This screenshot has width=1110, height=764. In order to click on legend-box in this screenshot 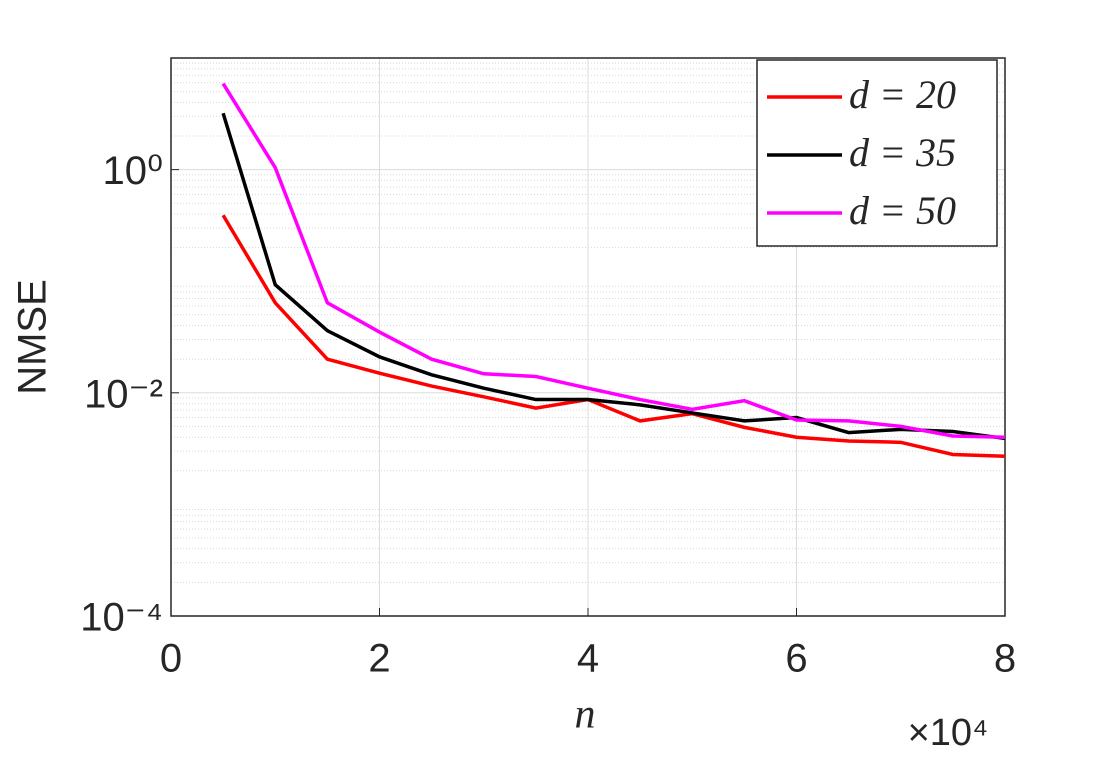, I will do `click(877, 153)`.